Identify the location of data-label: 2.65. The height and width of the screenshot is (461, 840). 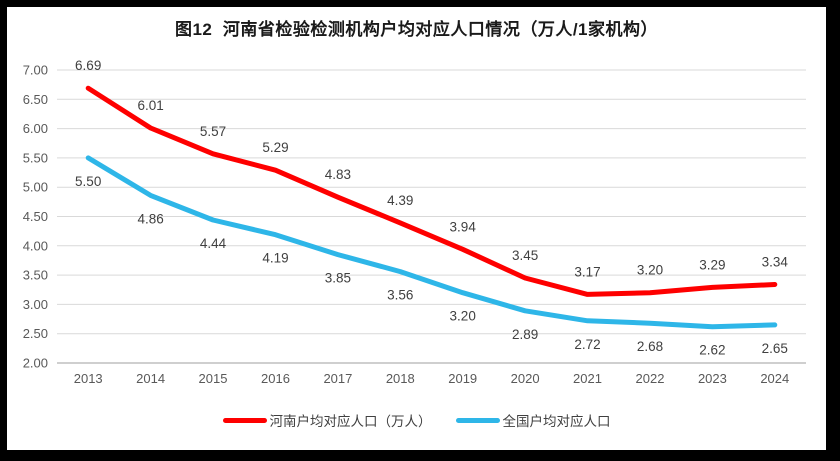
(775, 348).